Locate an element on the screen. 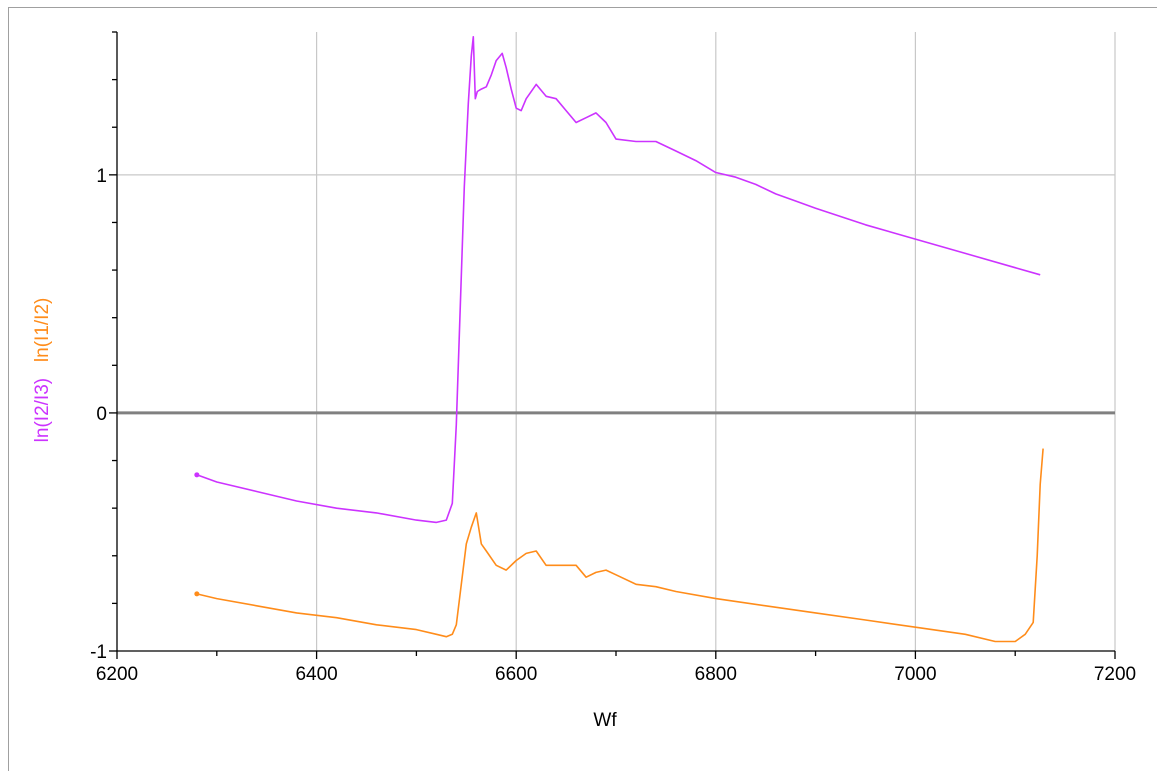  y-tick-label: -1 is located at coordinates (98, 652).